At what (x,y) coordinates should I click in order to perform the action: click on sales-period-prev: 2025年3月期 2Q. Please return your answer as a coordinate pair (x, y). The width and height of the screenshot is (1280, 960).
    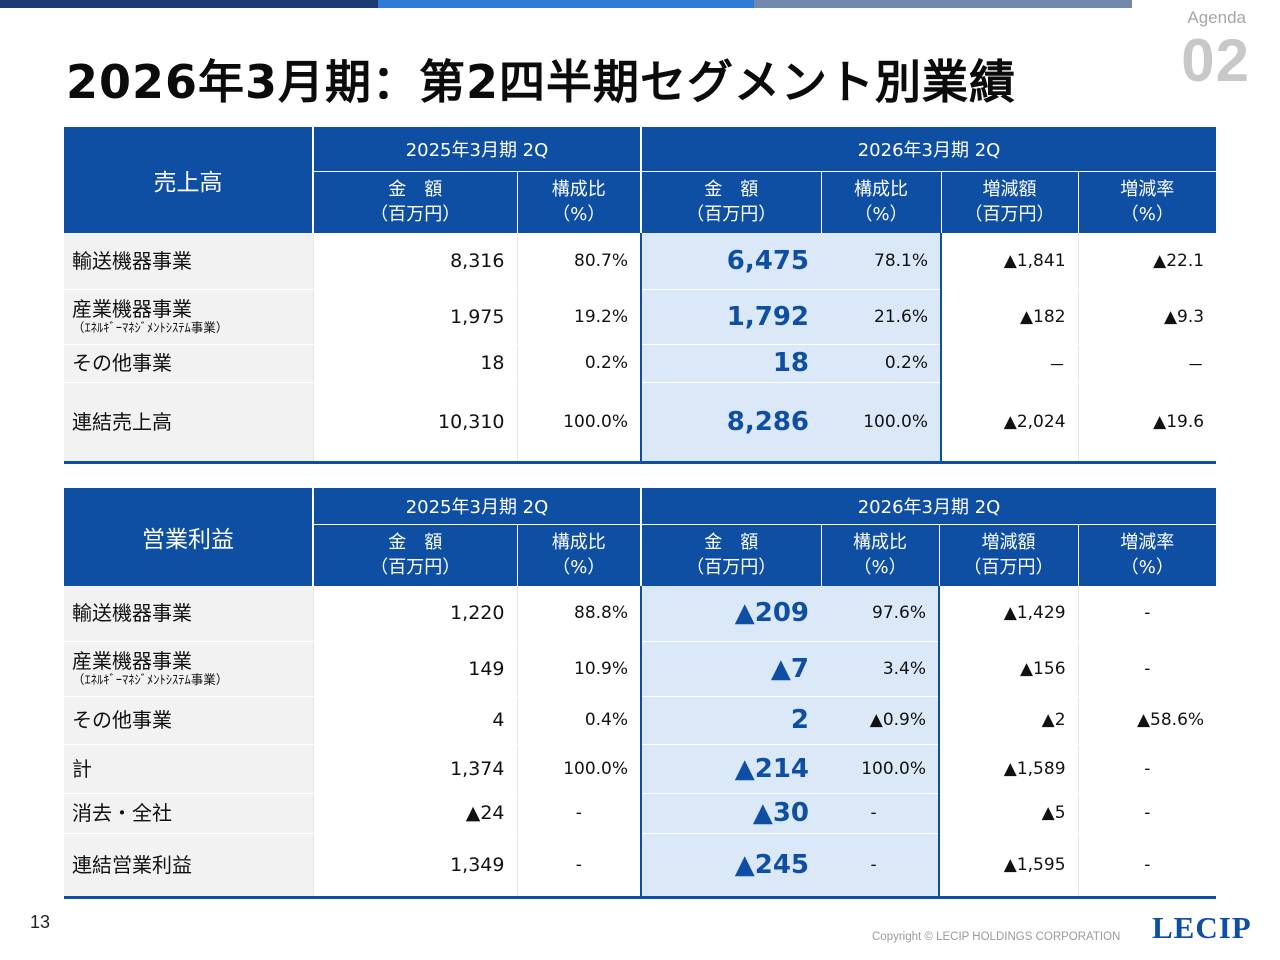
    Looking at the image, I should click on (476, 149).